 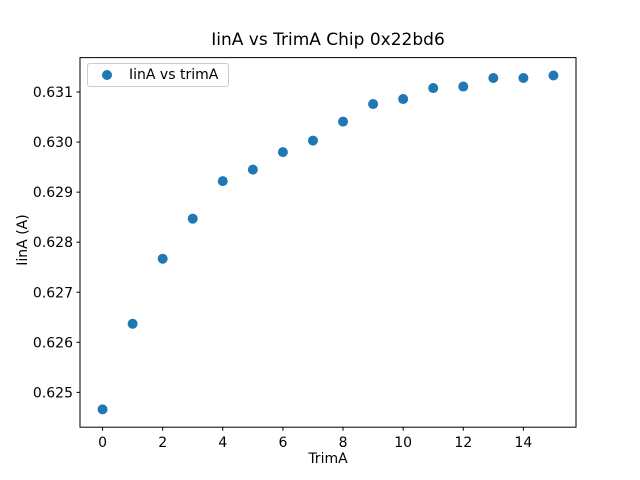 What do you see at coordinates (53, 93) in the screenshot?
I see `y-tick-label: 0.631` at bounding box center [53, 93].